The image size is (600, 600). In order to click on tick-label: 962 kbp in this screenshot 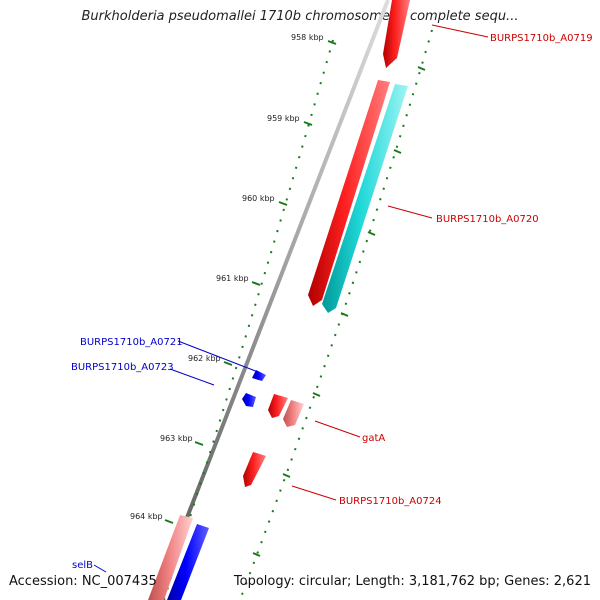, I will do `click(204, 358)`.